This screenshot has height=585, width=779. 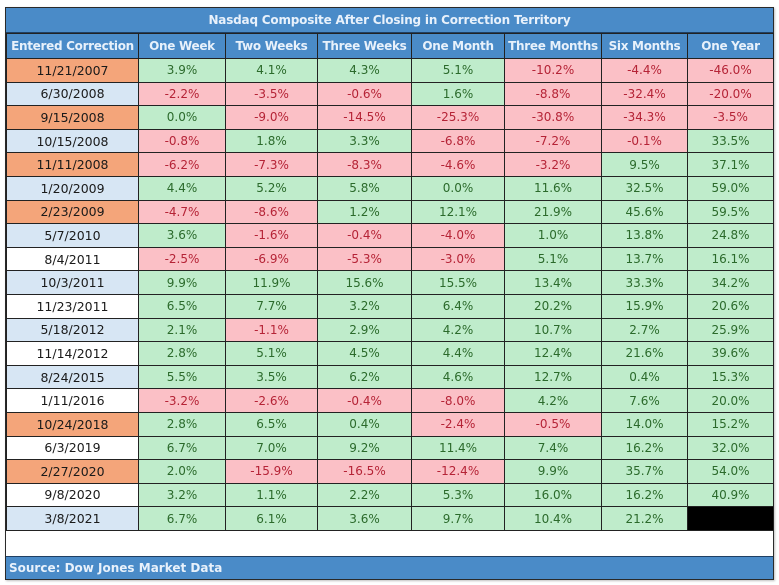 I want to click on return-cell: -8.8%, so click(x=553, y=94).